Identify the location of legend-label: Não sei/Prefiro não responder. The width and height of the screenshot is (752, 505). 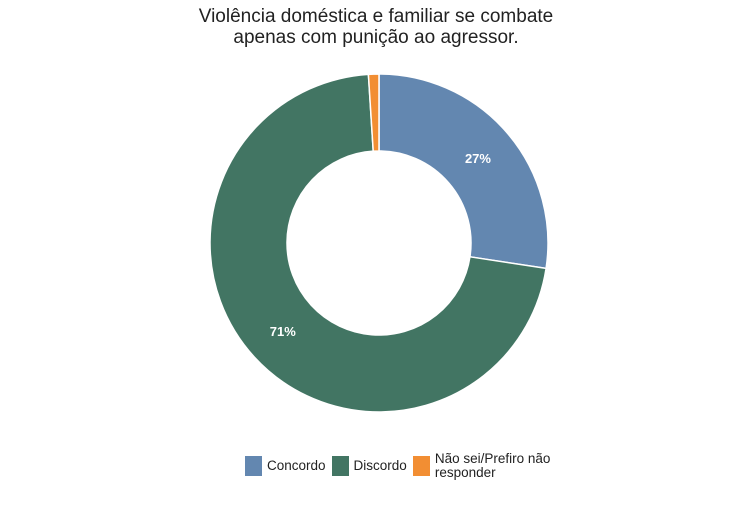
(492, 465).